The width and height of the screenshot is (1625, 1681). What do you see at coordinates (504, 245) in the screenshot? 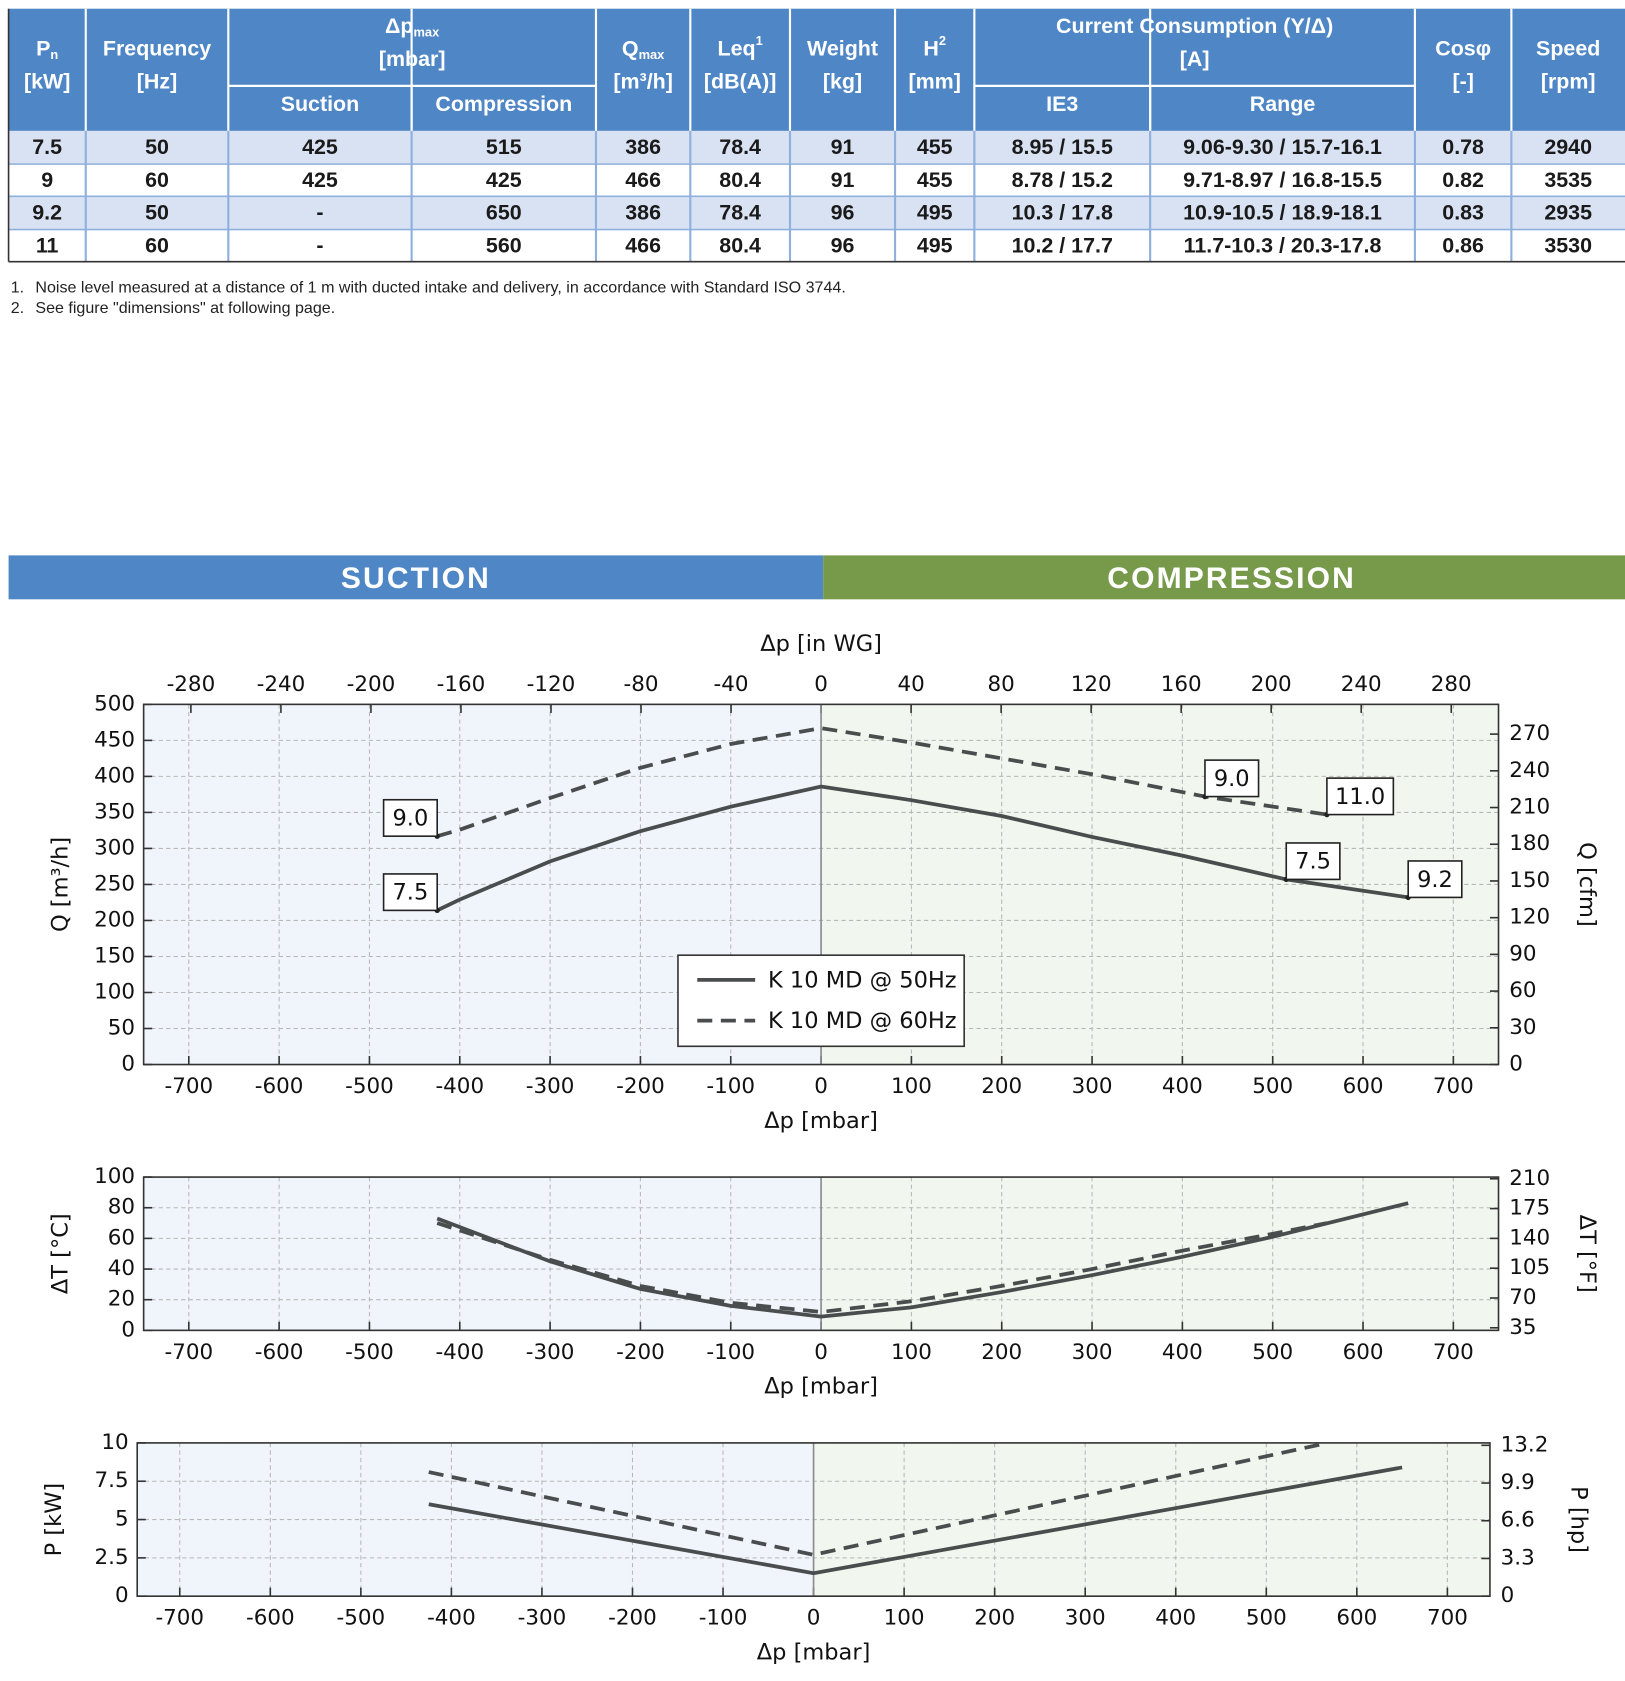
I see `cell: 560` at bounding box center [504, 245].